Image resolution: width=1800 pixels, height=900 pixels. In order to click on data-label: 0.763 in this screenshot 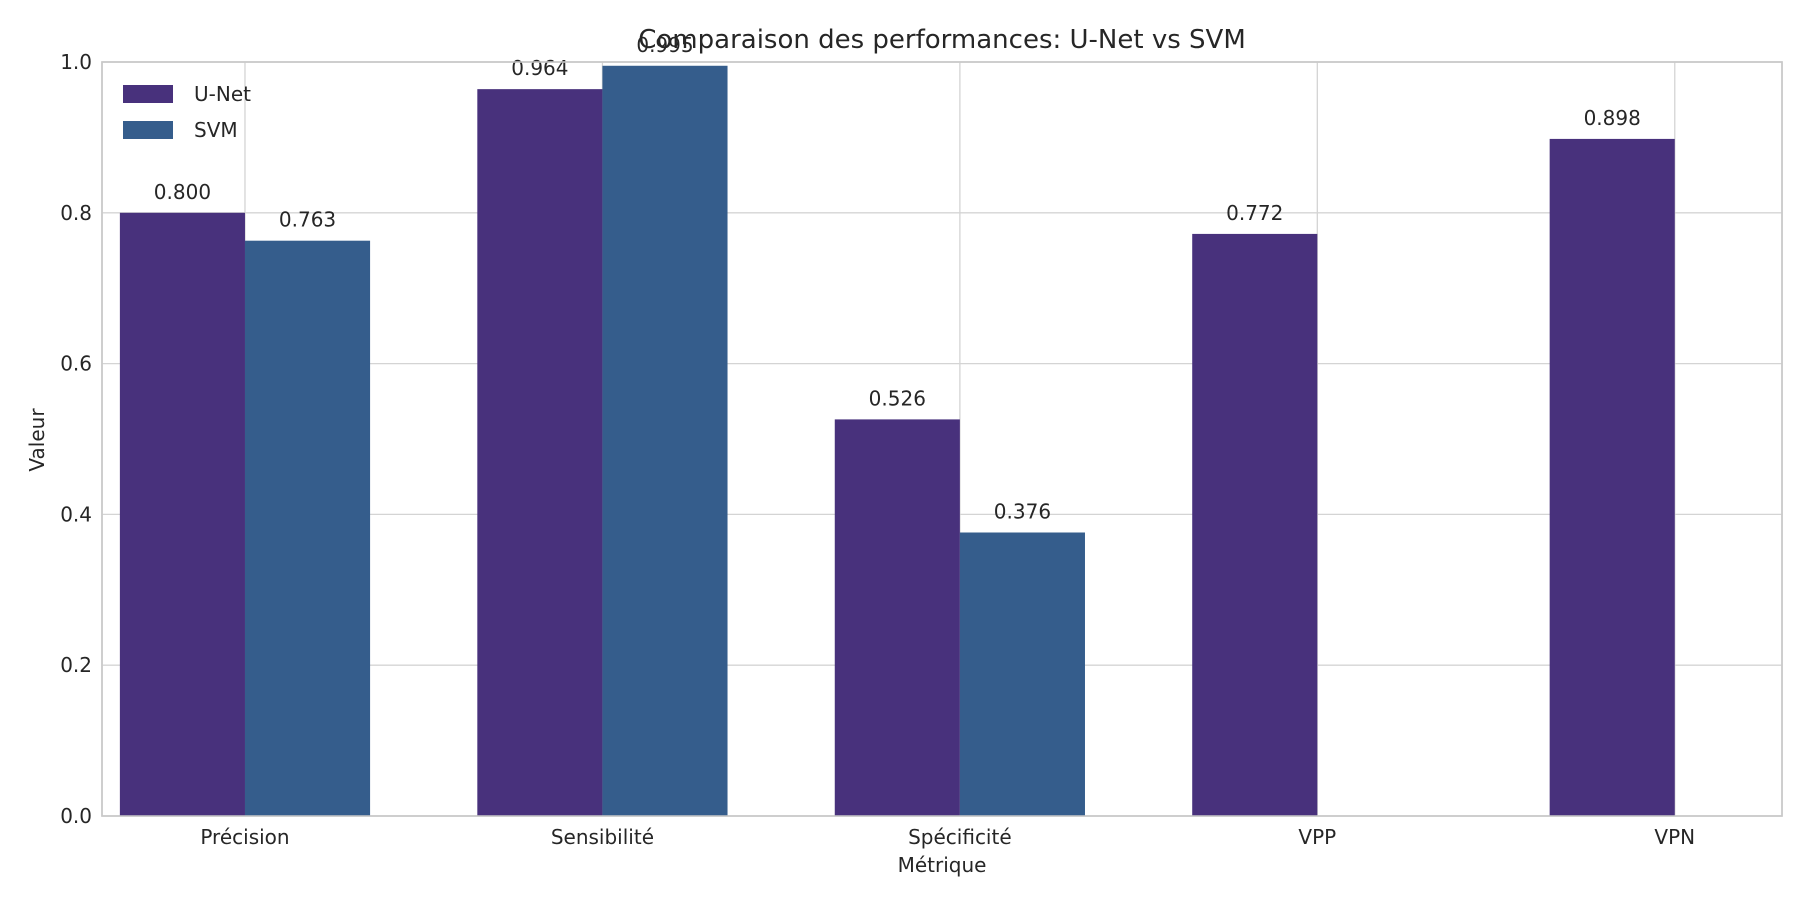, I will do `click(307, 220)`.